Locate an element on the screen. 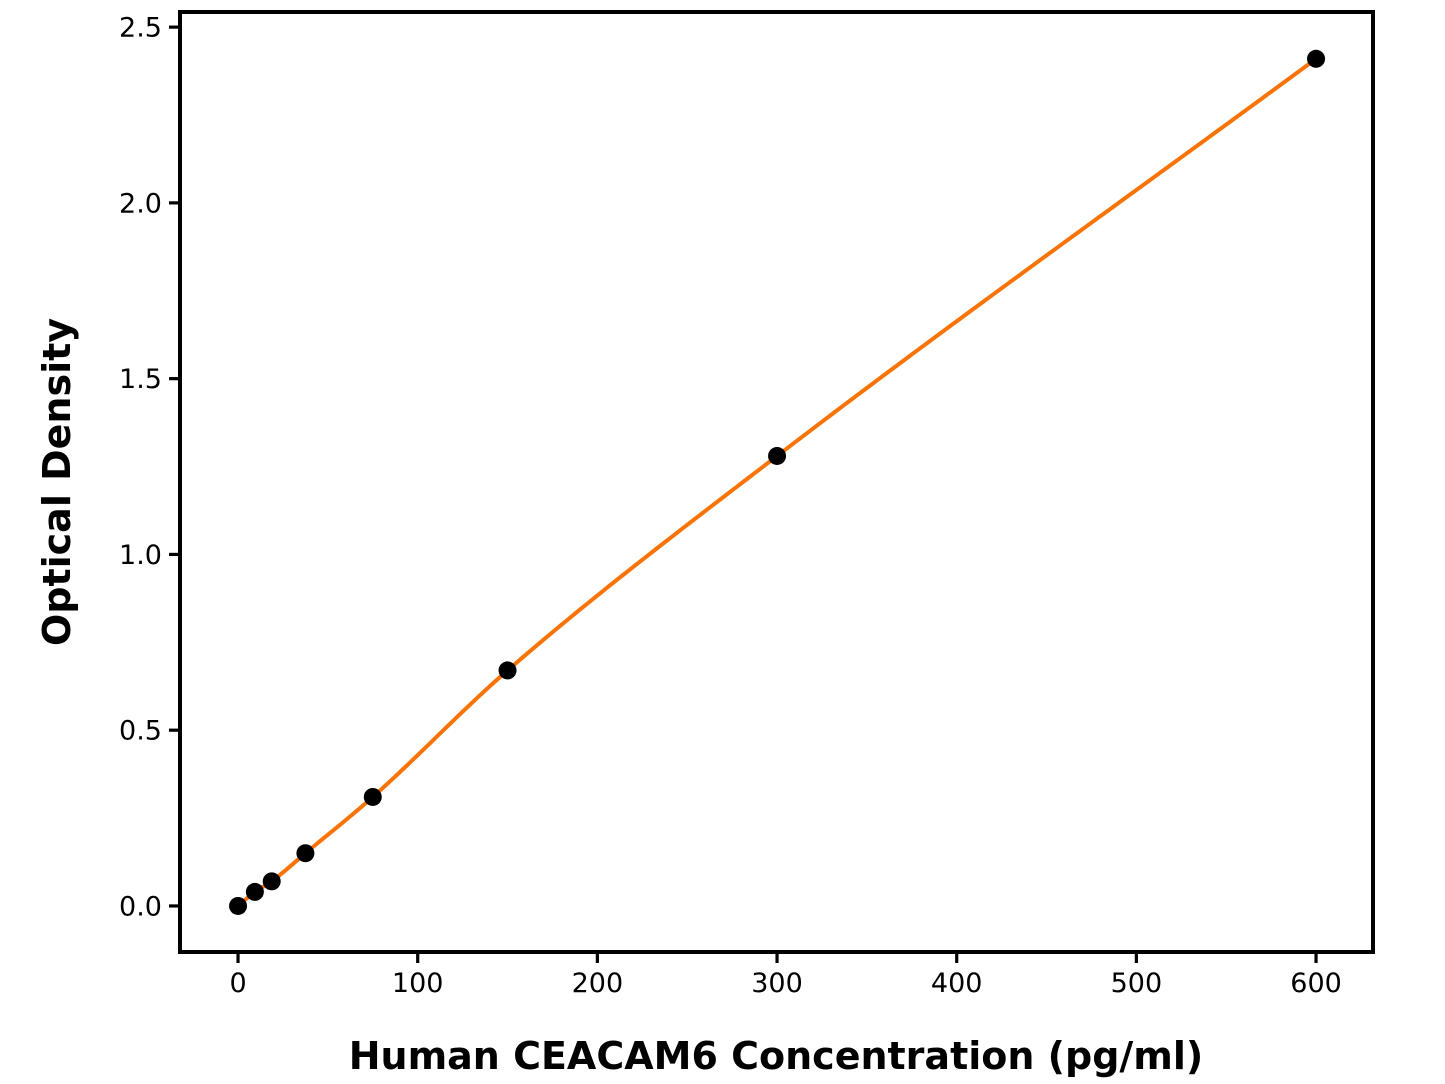 The image size is (1445, 1084). x-tick-label: 400 is located at coordinates (957, 983).